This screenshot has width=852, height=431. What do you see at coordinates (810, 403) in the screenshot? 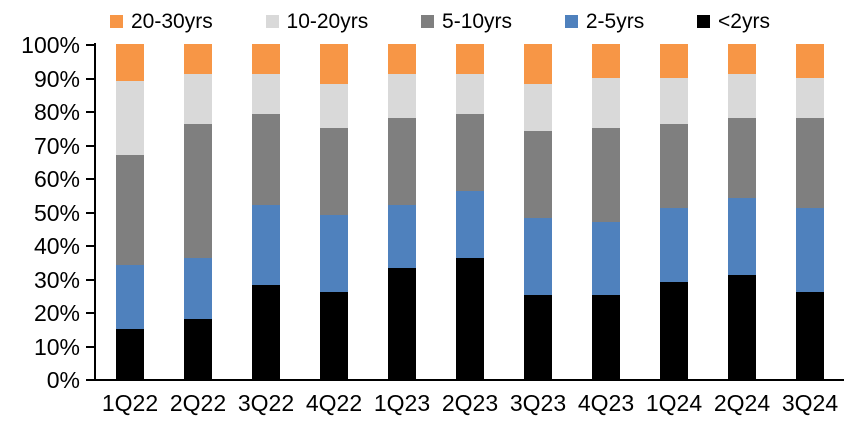
I see `x-axis-label-3q24: 3Q24` at bounding box center [810, 403].